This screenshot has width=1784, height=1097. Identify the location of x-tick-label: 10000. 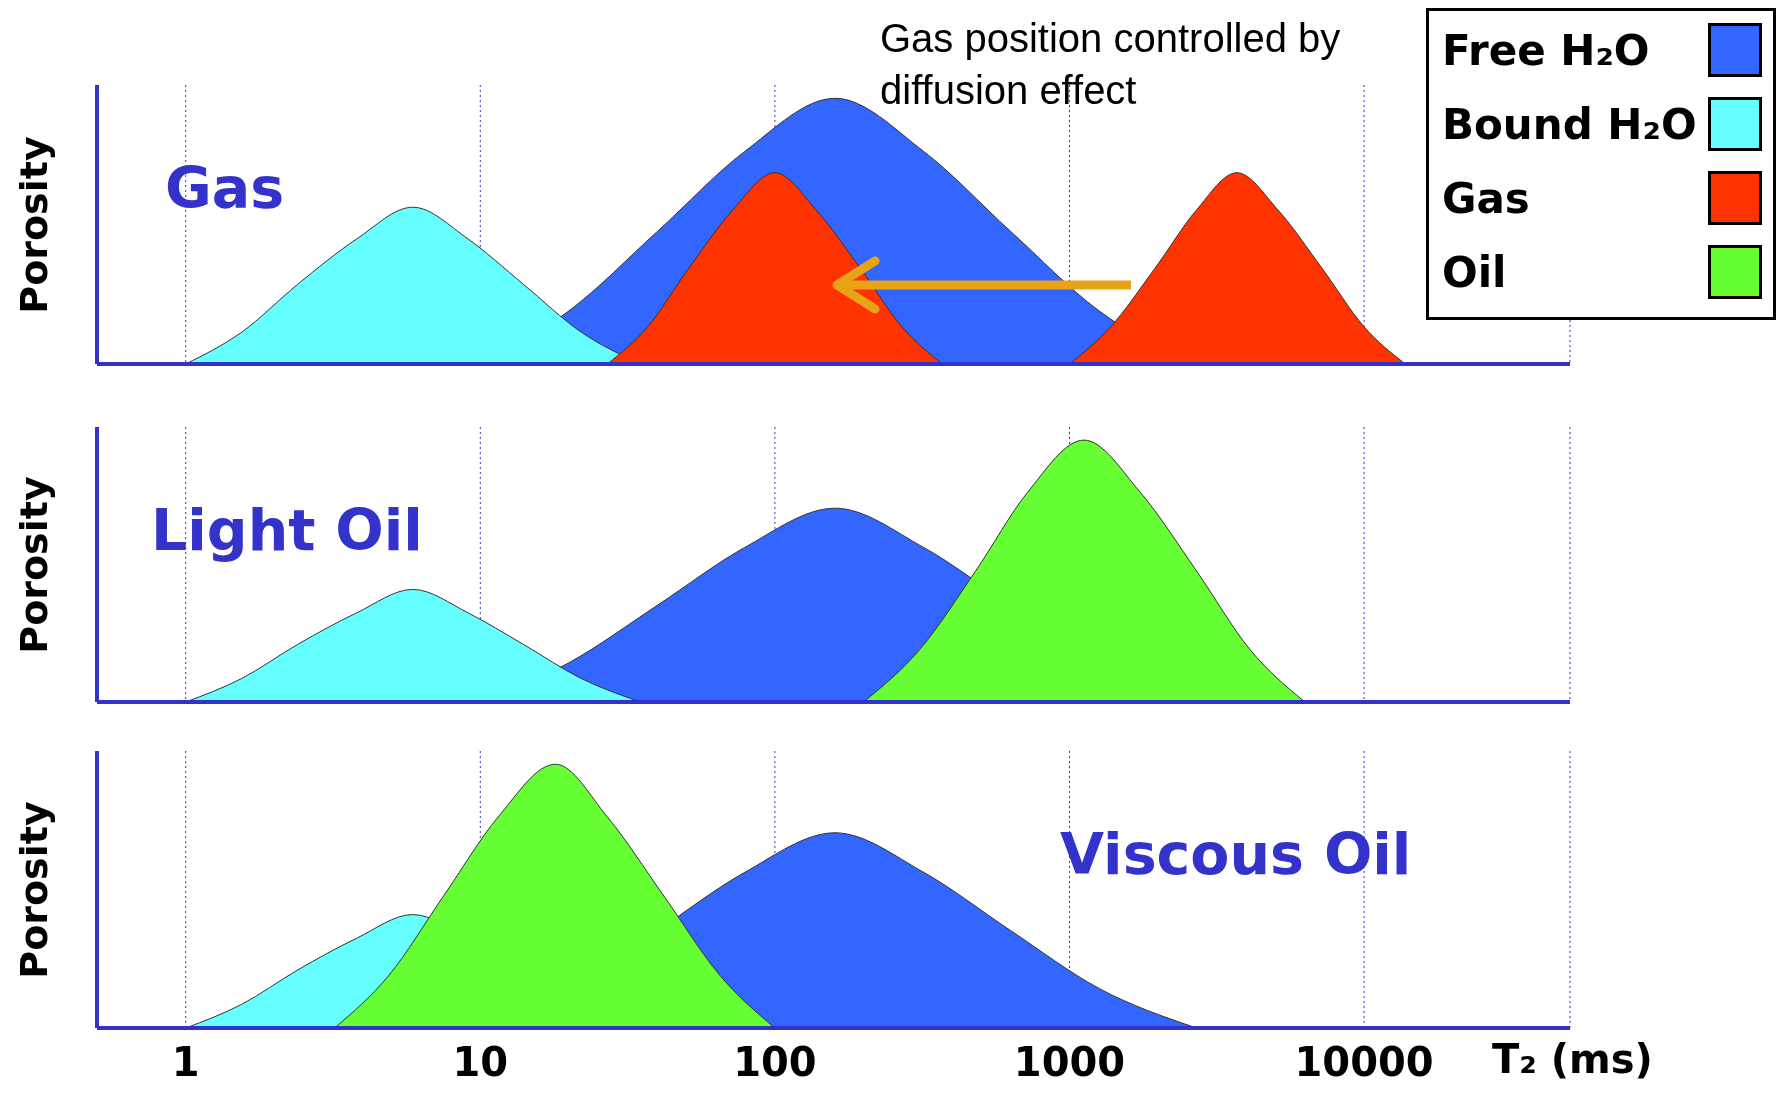
(1364, 1062).